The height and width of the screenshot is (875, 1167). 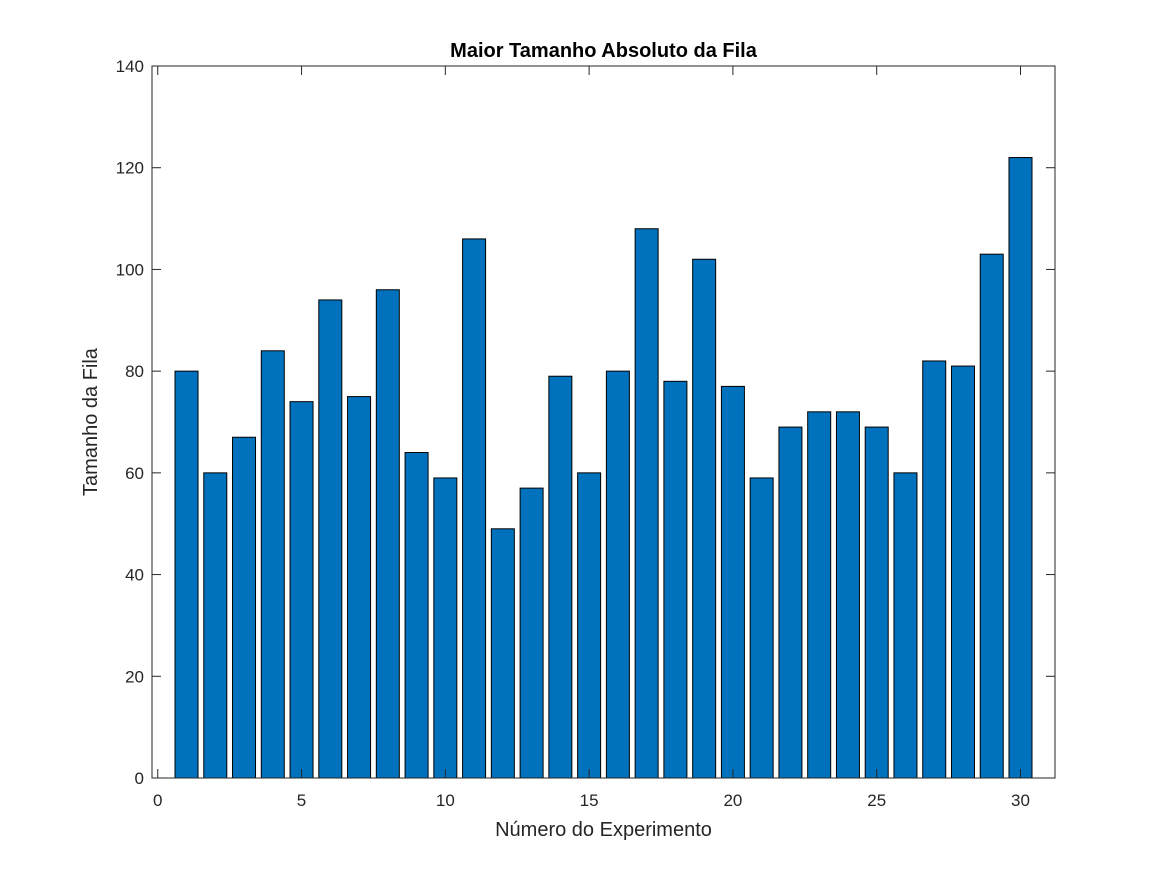 What do you see at coordinates (139, 778) in the screenshot?
I see `y-tick-label-0: 0` at bounding box center [139, 778].